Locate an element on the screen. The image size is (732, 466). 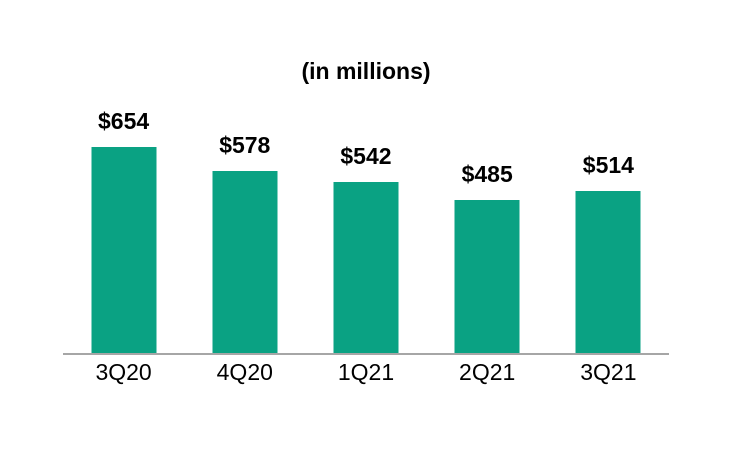
x-axis-tick-label: 3Q21 is located at coordinates (608, 372).